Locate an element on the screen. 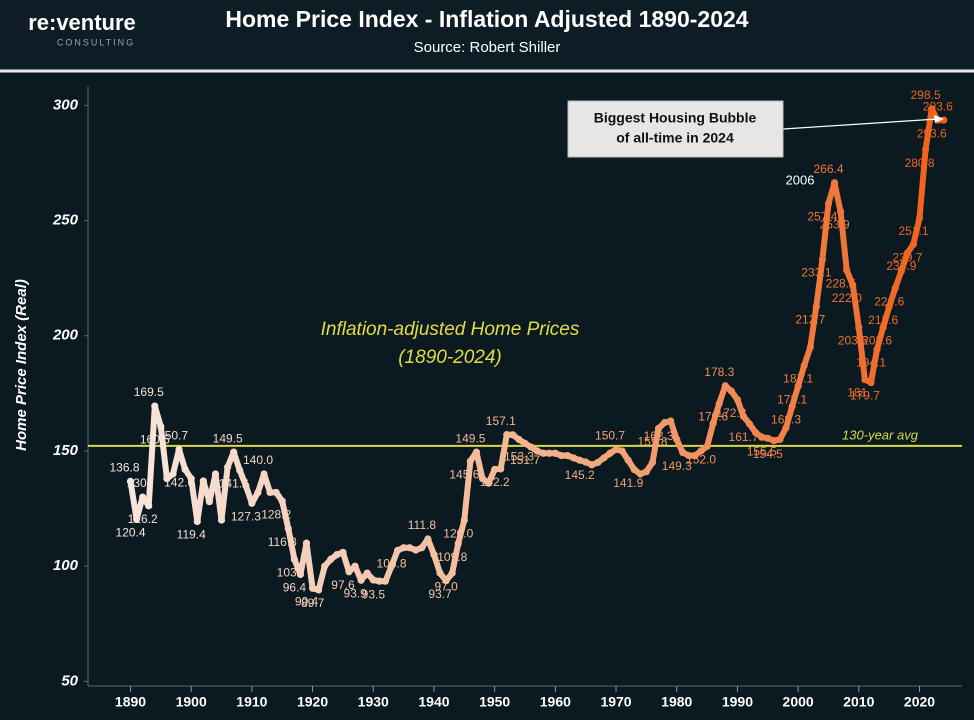 The image size is (974, 720). y-tick-label: 100 is located at coordinates (66, 565).